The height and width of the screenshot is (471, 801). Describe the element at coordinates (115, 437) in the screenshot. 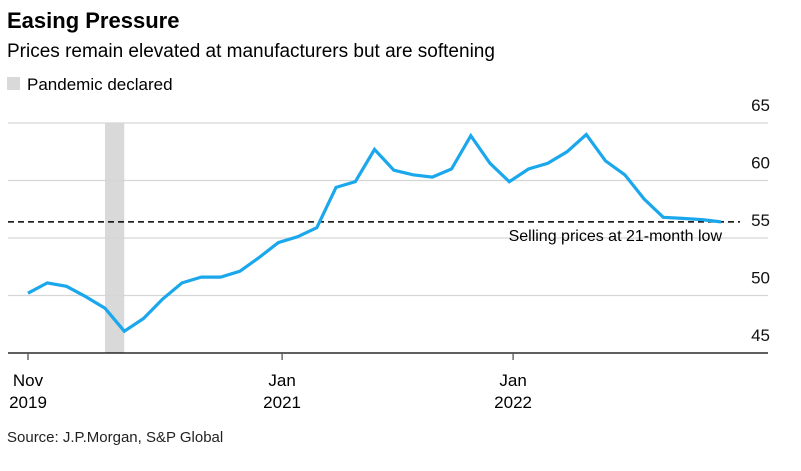

I see `source-note: Source: J.P.Morgan, S&P Global` at that location.